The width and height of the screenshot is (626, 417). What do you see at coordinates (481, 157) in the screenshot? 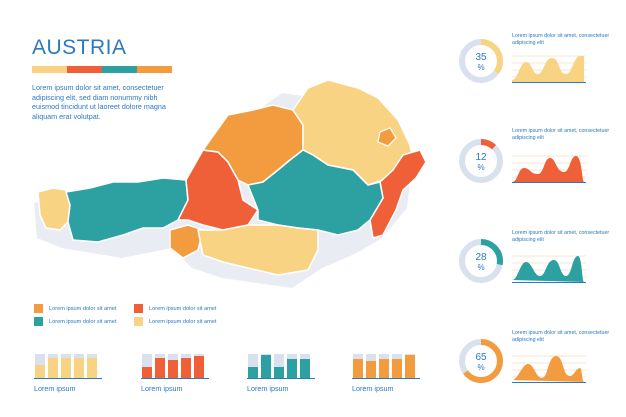
I see `donut-value: 12` at bounding box center [481, 157].